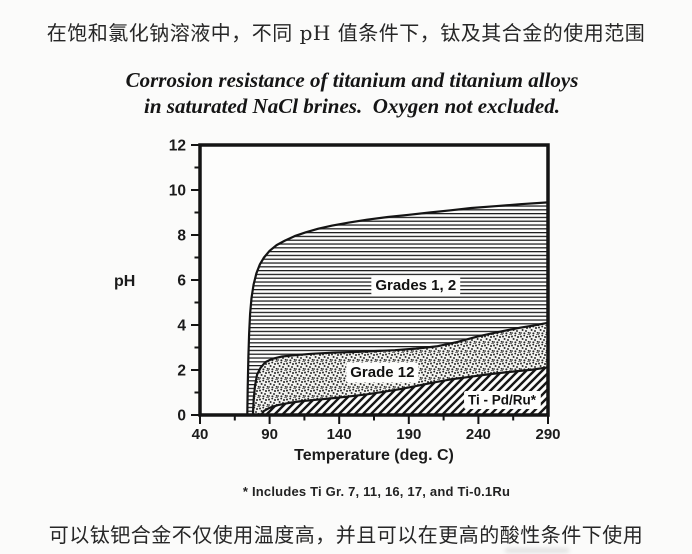  What do you see at coordinates (181, 326) in the screenshot?
I see `y-tick-label: 4` at bounding box center [181, 326].